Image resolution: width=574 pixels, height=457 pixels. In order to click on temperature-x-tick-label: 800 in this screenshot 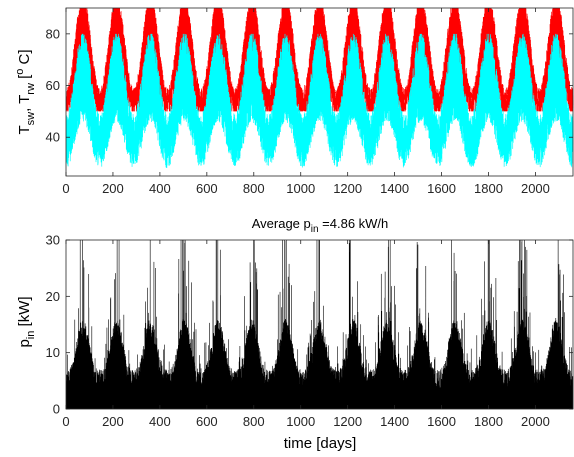, I will do `click(254, 188)`.